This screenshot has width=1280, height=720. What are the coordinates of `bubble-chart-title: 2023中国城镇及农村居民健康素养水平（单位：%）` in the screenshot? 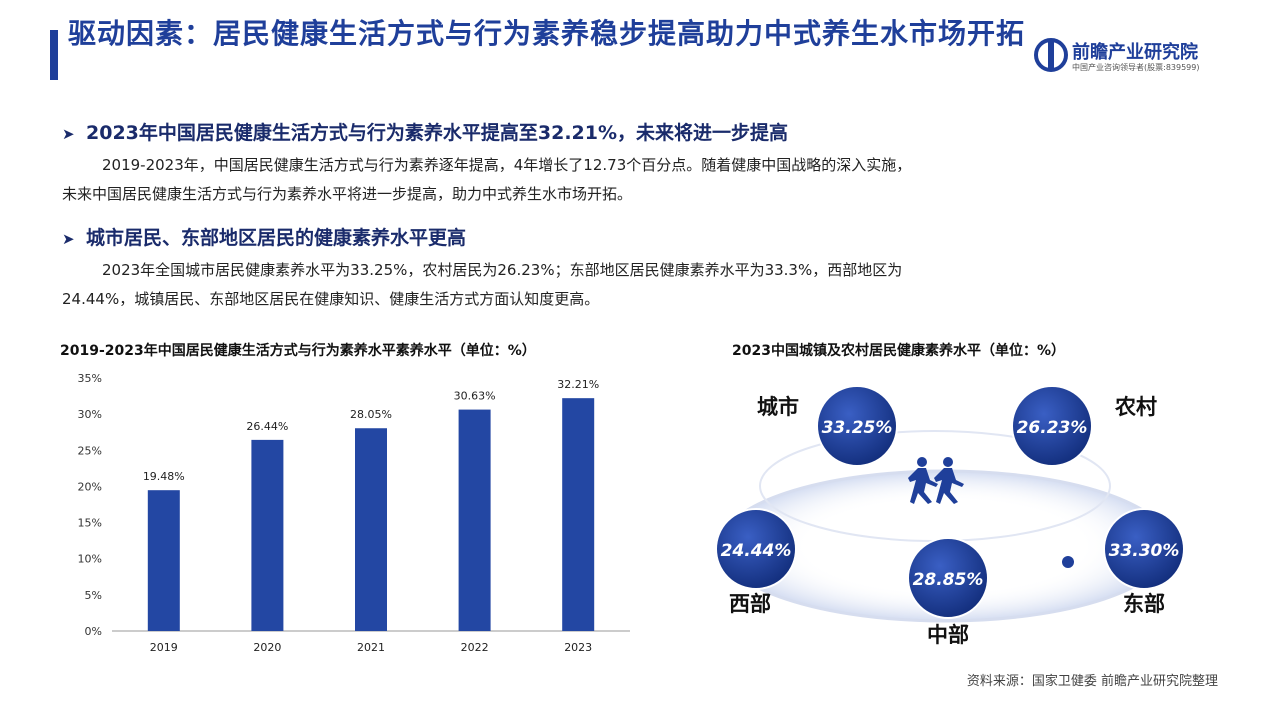 It's located at (898, 351).